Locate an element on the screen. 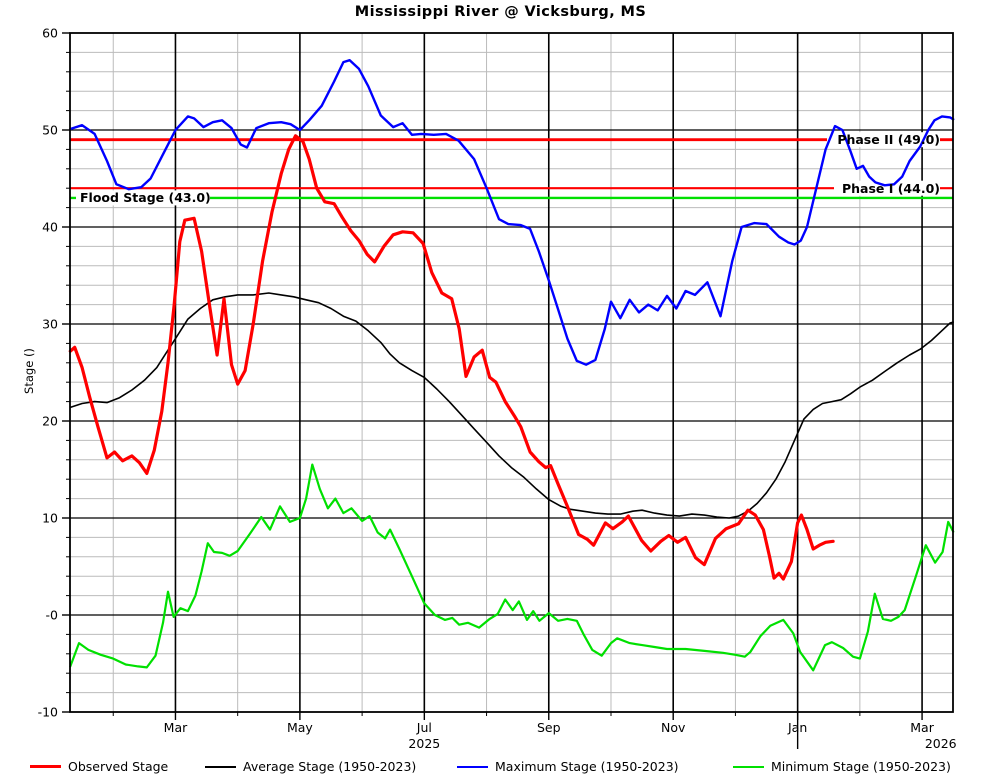  legend-item-observed: Observed Stage is located at coordinates (99, 766).